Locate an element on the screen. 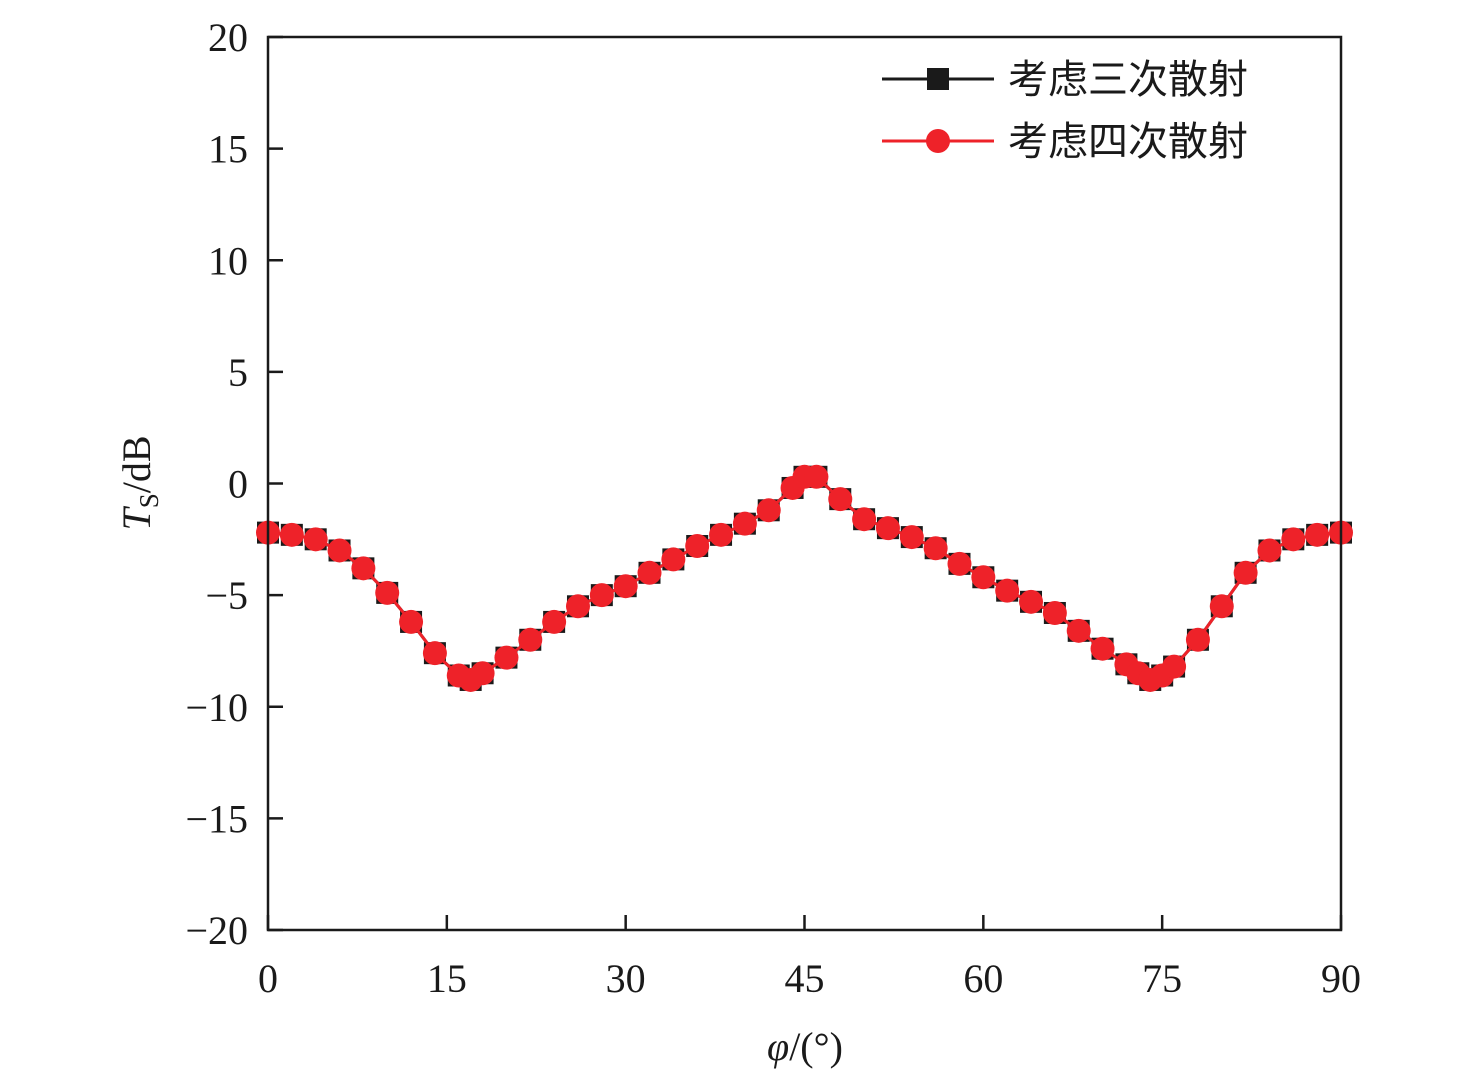 Image resolution: width=1476 pixels, height=1083 pixels. y-tick-label-0: 20 is located at coordinates (228, 37).